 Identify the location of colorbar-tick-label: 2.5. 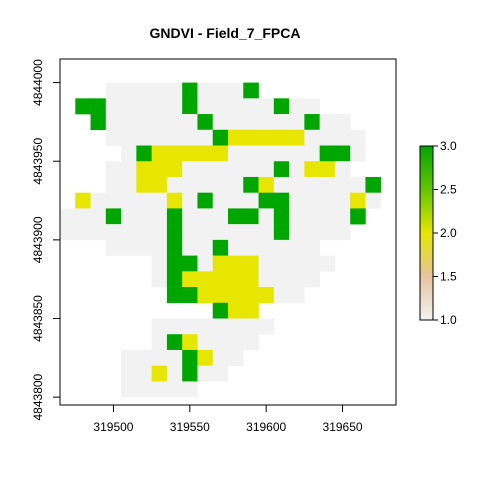
(448, 190).